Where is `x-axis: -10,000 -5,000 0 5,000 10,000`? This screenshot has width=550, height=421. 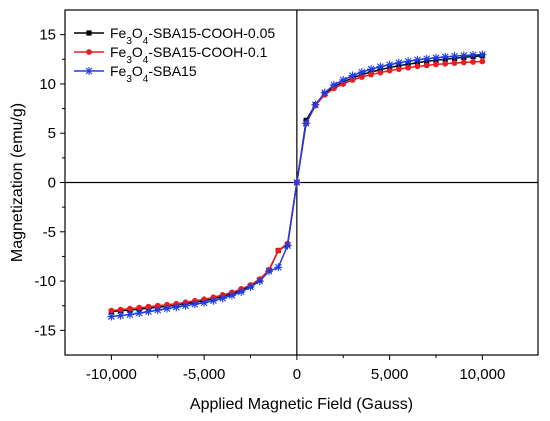 x-axis: -10,000 -5,000 0 5,000 10,000 is located at coordinates (295, 369).